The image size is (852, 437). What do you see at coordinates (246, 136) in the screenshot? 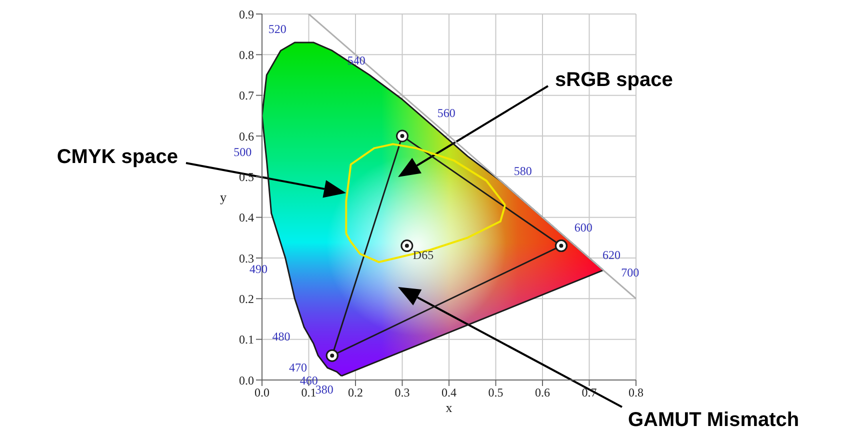
I see `y-tick-label: 0.6` at bounding box center [246, 136].